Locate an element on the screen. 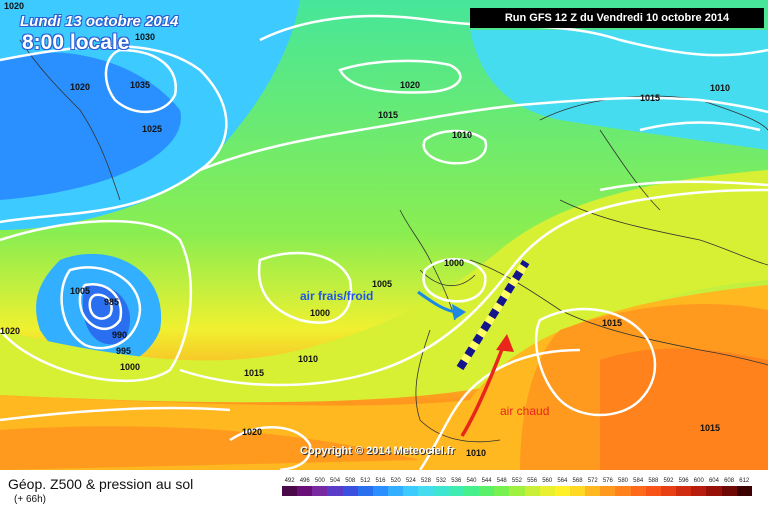 This screenshot has height=512, width=768. scale-tick-label: 604 is located at coordinates (713, 481).